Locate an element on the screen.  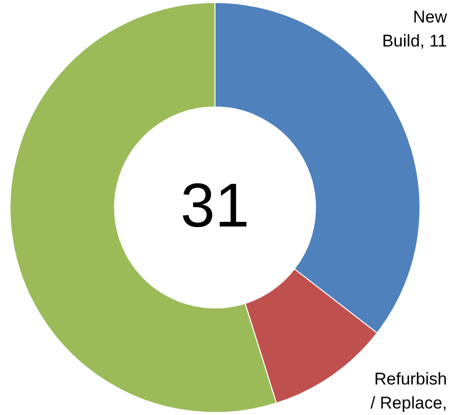
slice-label: New Build, 11 is located at coordinates (415, 29).